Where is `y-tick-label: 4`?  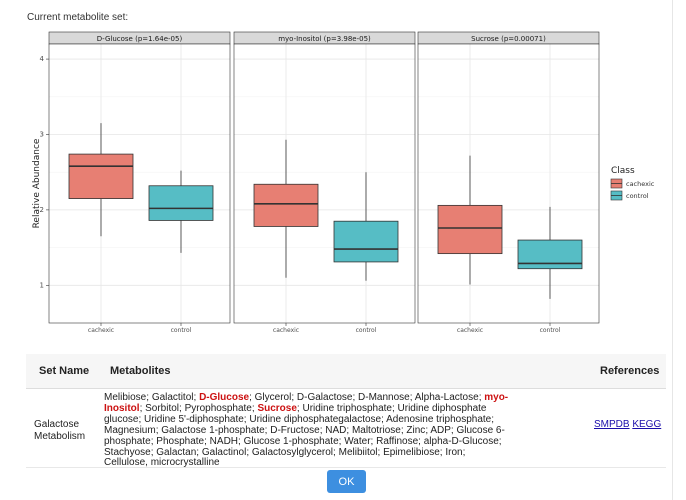 y-tick-label: 4 is located at coordinates (42, 59).